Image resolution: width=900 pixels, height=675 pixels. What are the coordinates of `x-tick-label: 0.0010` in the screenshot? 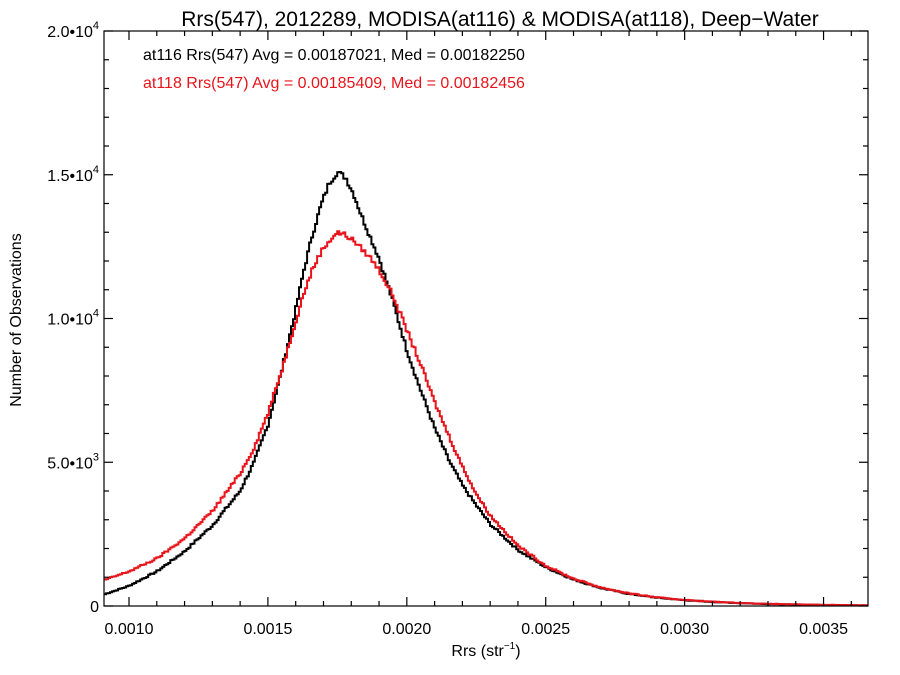 It's located at (129, 629).